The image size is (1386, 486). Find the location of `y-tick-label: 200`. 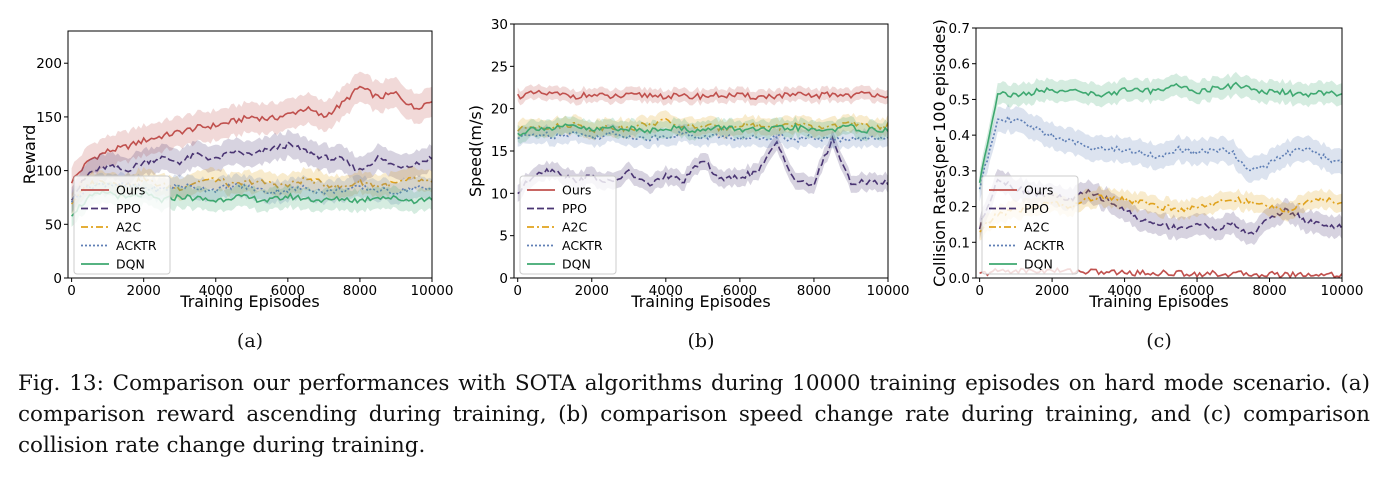

y-tick-label: 200 is located at coordinates (49, 64).